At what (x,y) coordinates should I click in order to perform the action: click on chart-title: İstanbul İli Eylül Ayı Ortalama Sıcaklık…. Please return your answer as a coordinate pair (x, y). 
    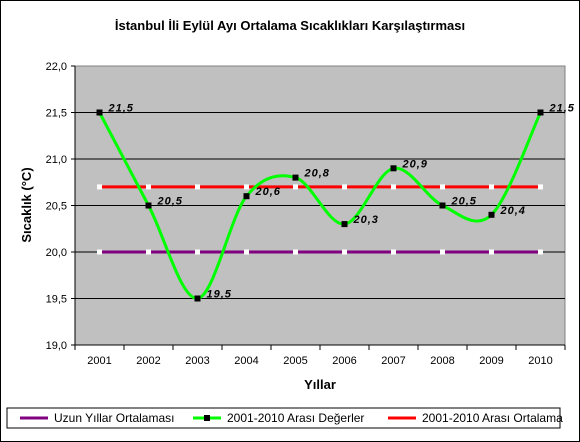
    Looking at the image, I should click on (290, 25).